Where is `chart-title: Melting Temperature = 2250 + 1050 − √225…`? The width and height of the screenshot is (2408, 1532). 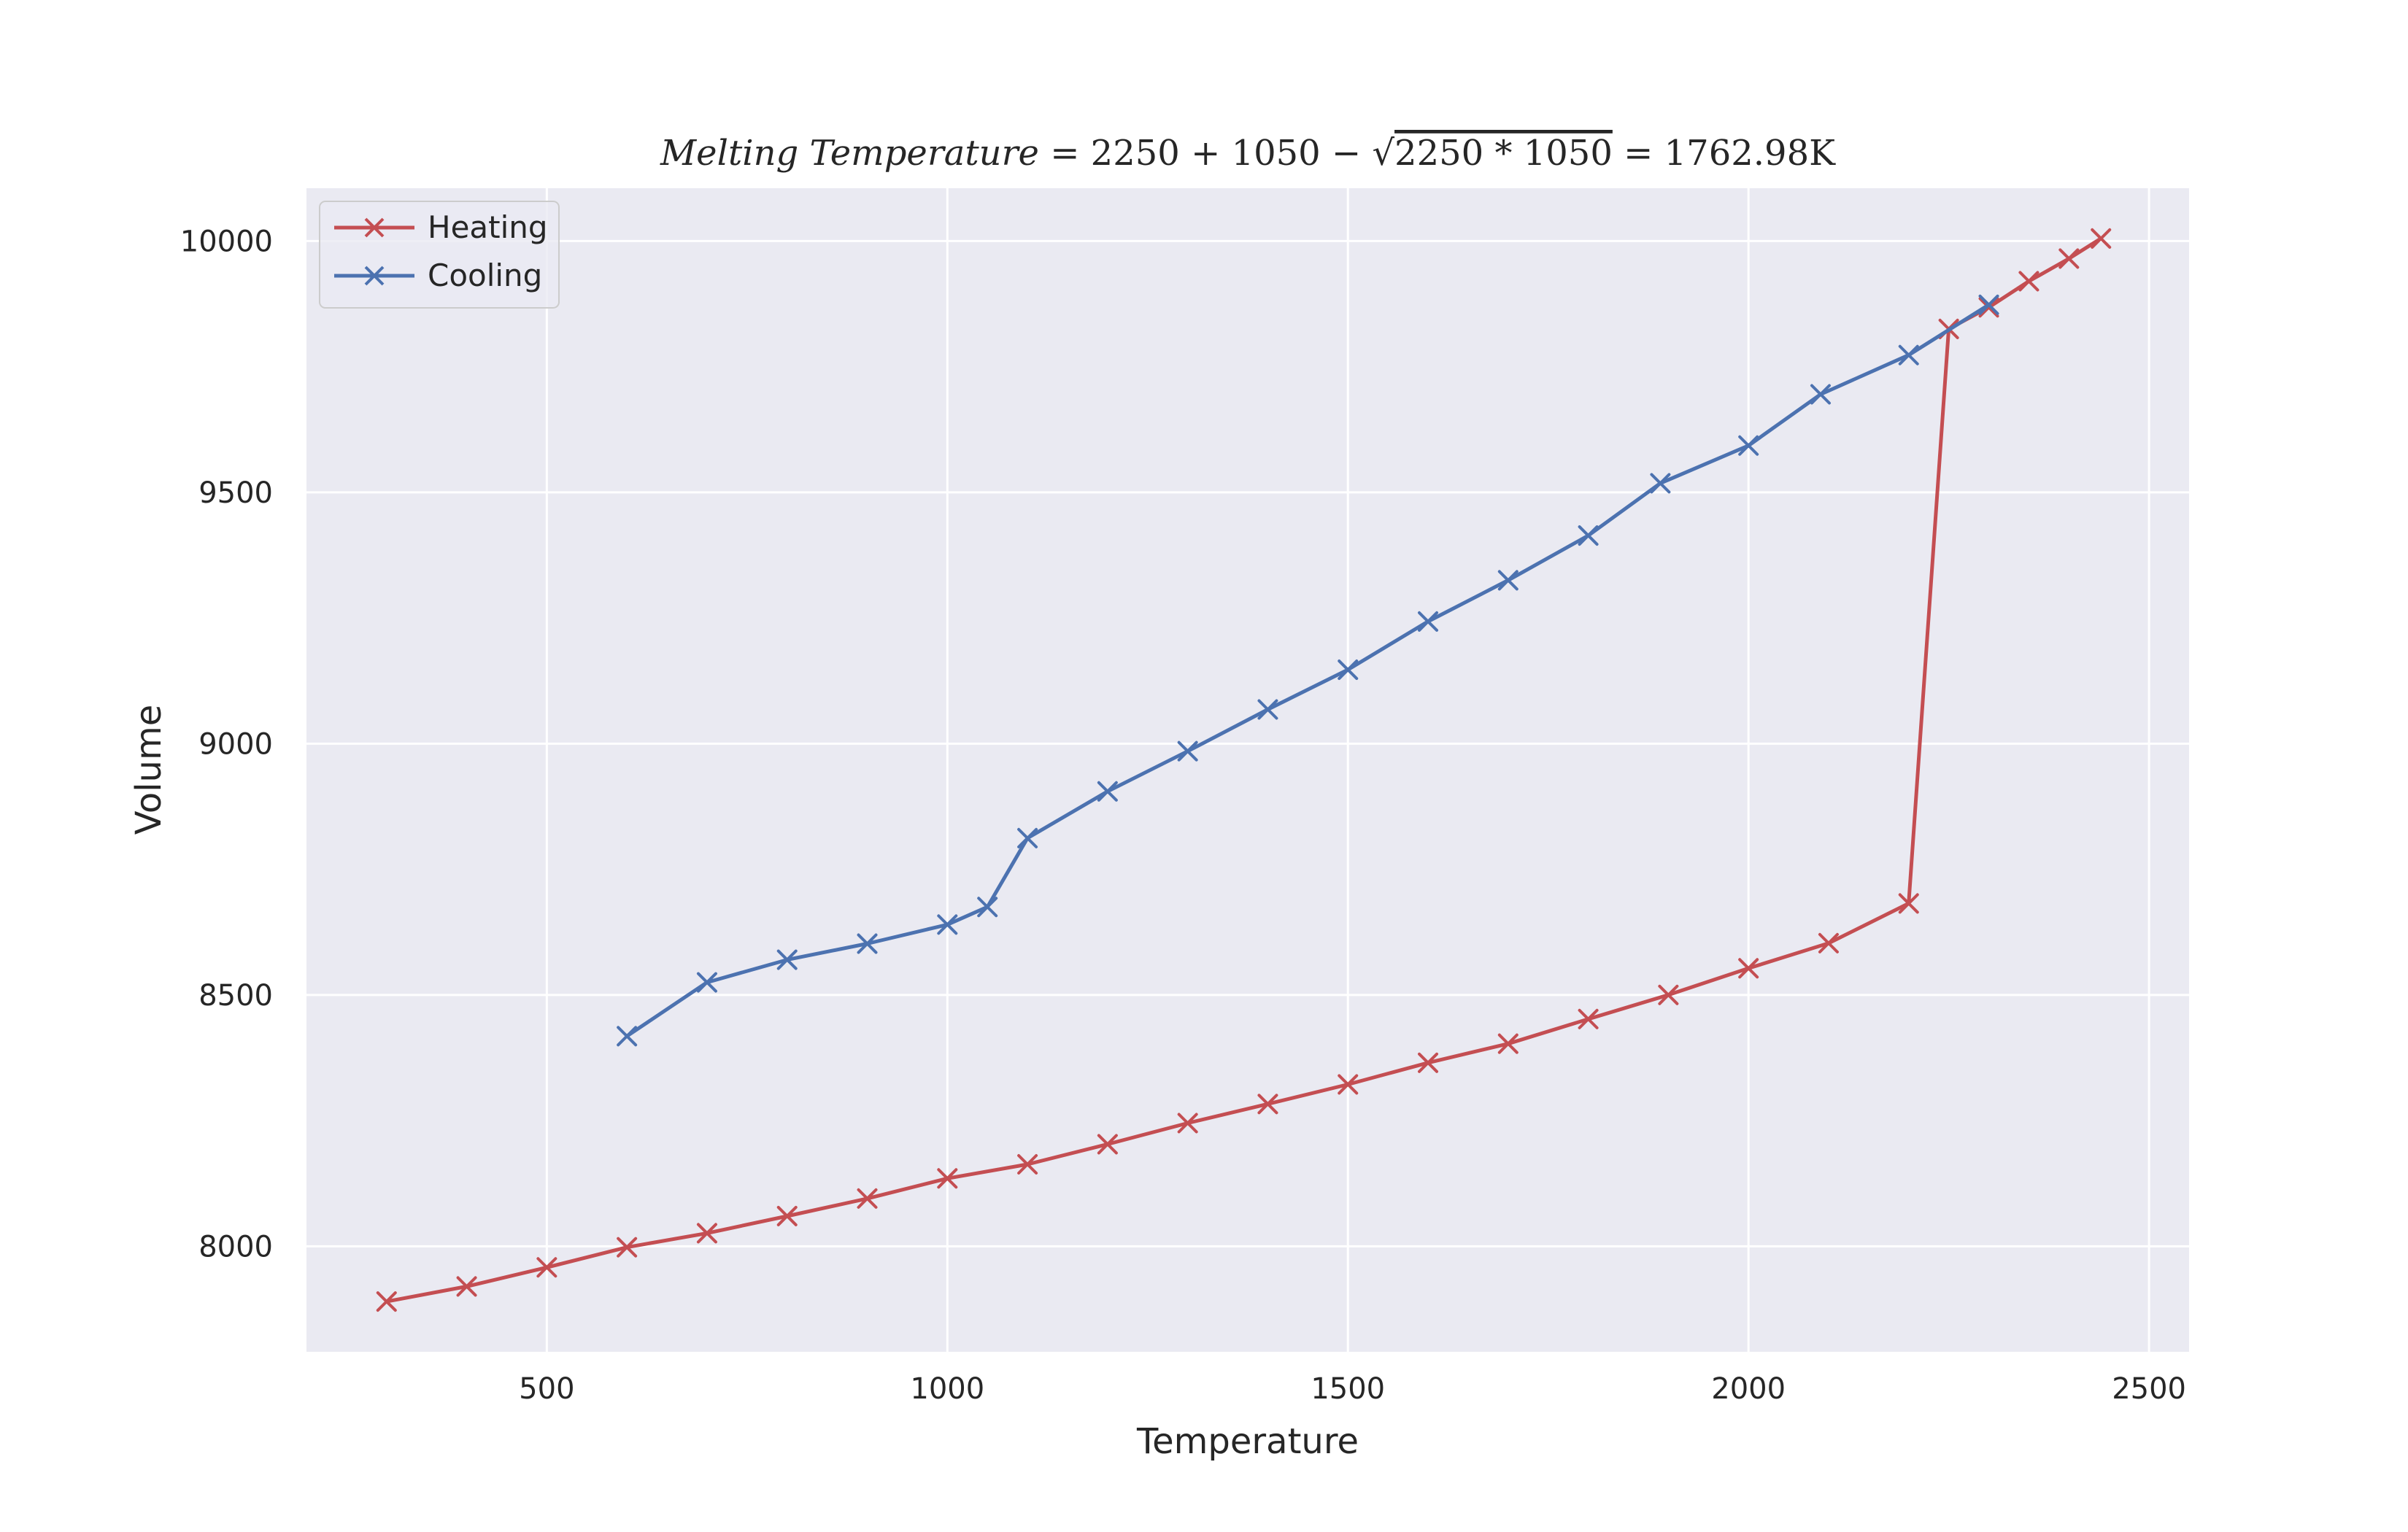 chart-title: Melting Temperature = 2250 + 1050 − √225… is located at coordinates (1248, 153).